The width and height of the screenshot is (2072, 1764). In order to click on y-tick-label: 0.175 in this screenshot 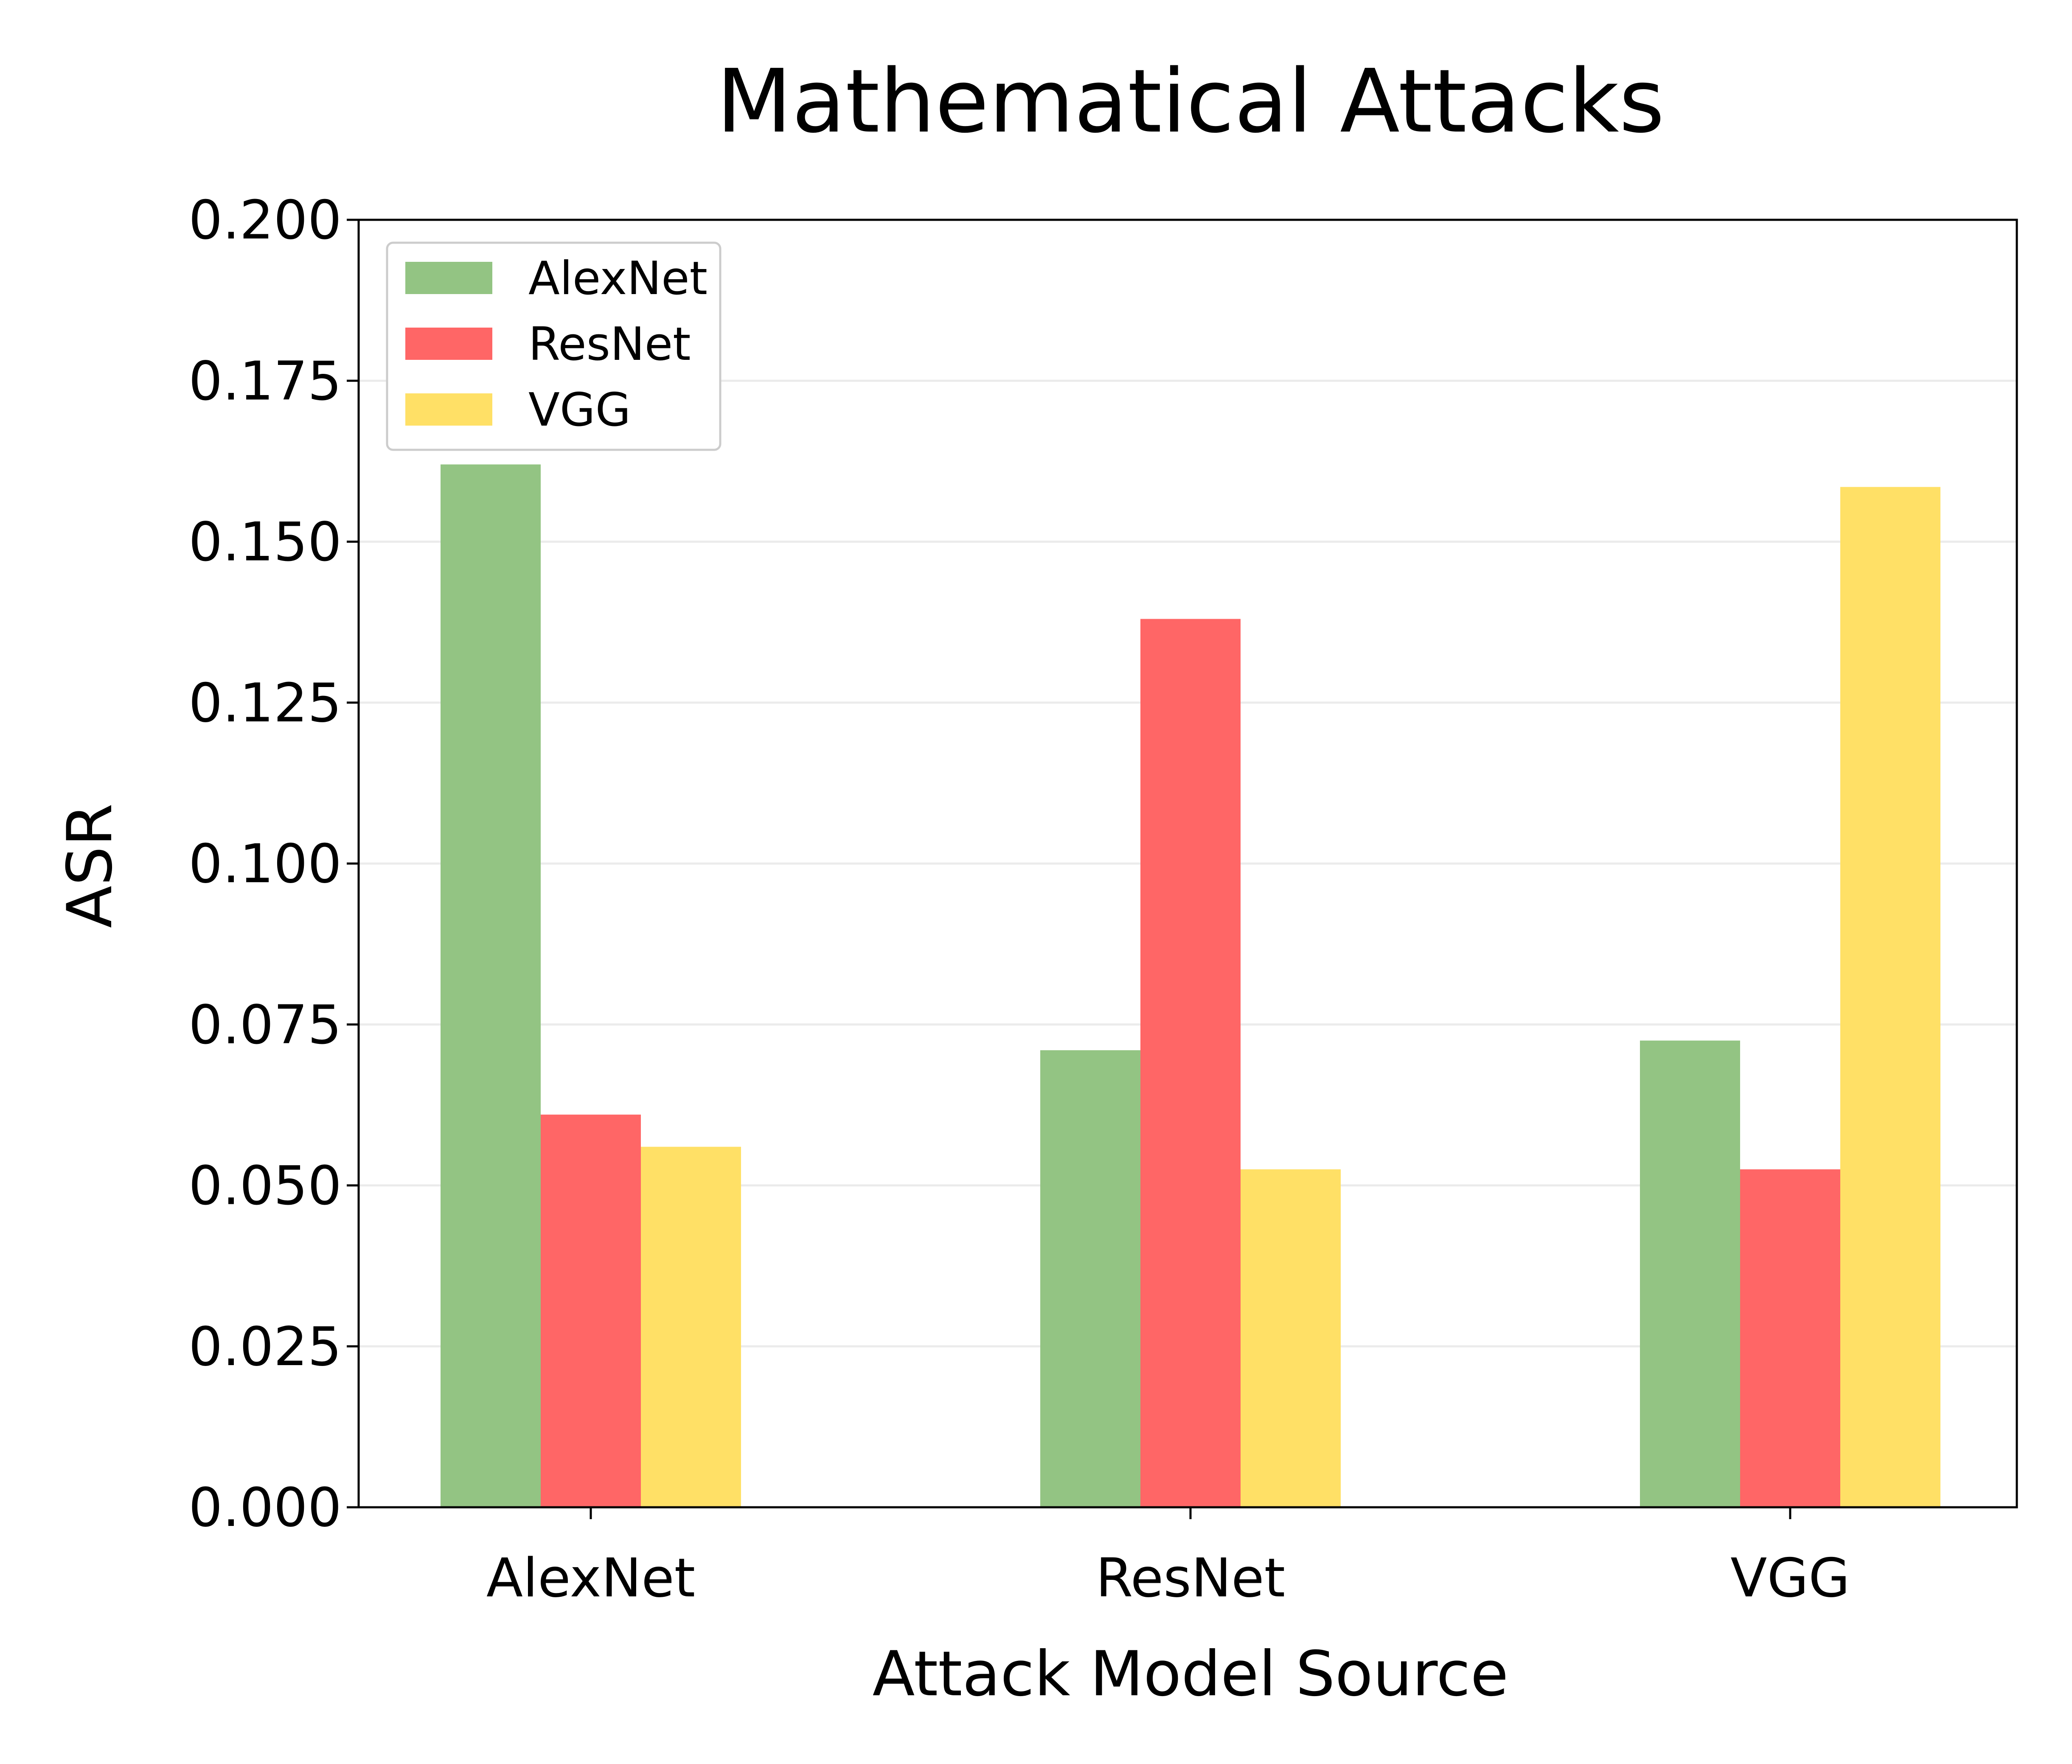, I will do `click(265, 381)`.